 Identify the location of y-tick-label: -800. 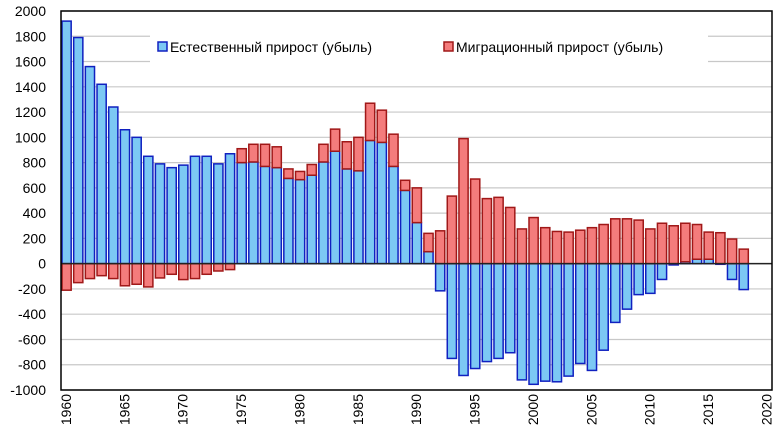
(32, 365).